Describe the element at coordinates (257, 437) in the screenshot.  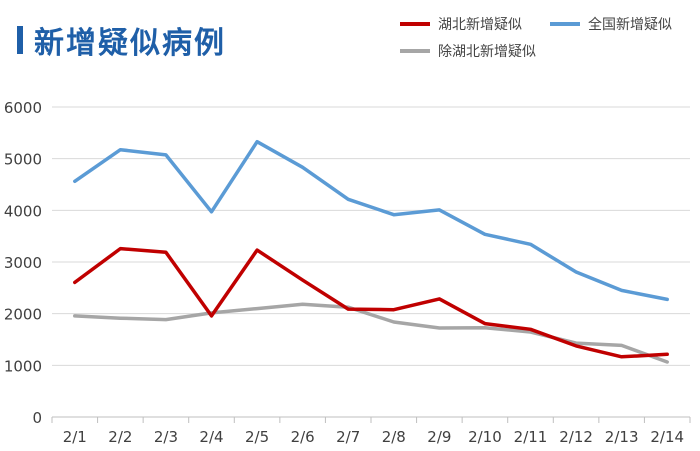
I see `x-tick-label: 2/5` at that location.